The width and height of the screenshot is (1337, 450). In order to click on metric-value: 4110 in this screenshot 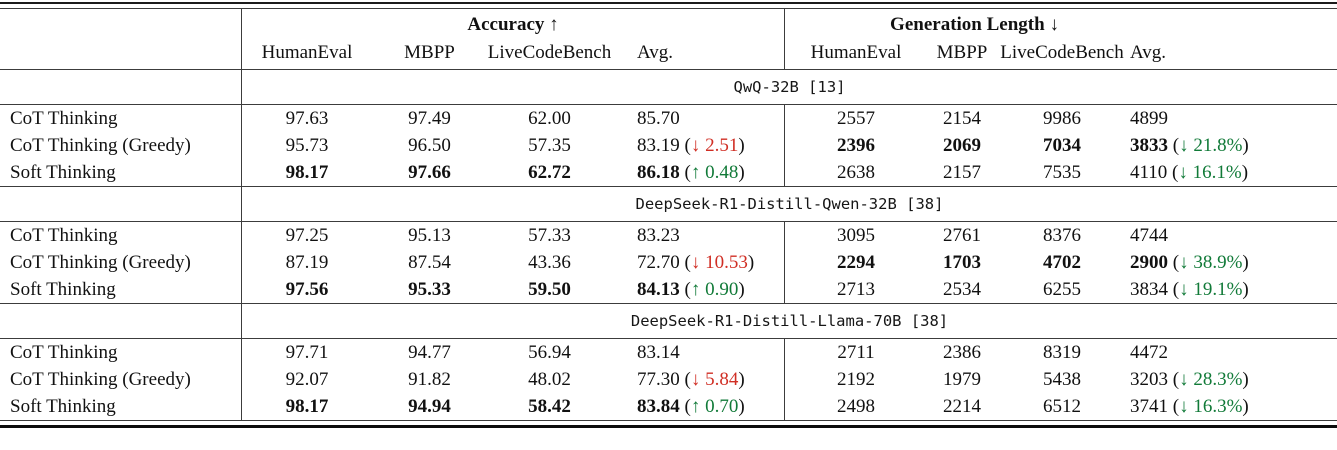, I will do `click(1149, 172)`.